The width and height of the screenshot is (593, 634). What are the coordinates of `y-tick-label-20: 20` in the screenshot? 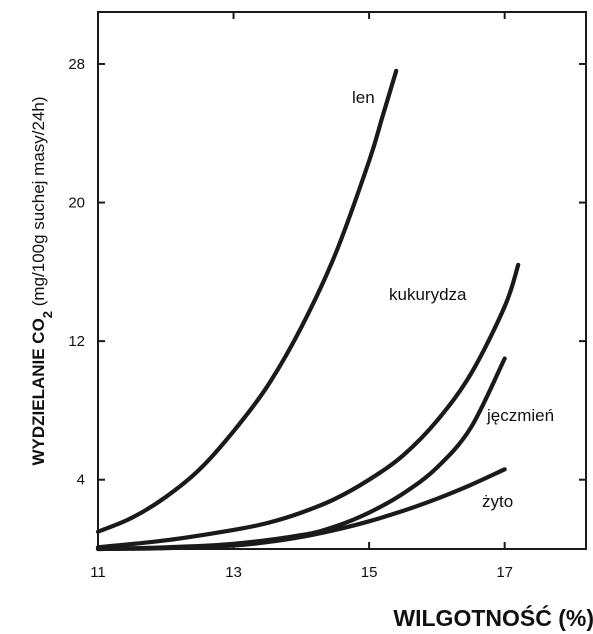 It's located at (76, 203).